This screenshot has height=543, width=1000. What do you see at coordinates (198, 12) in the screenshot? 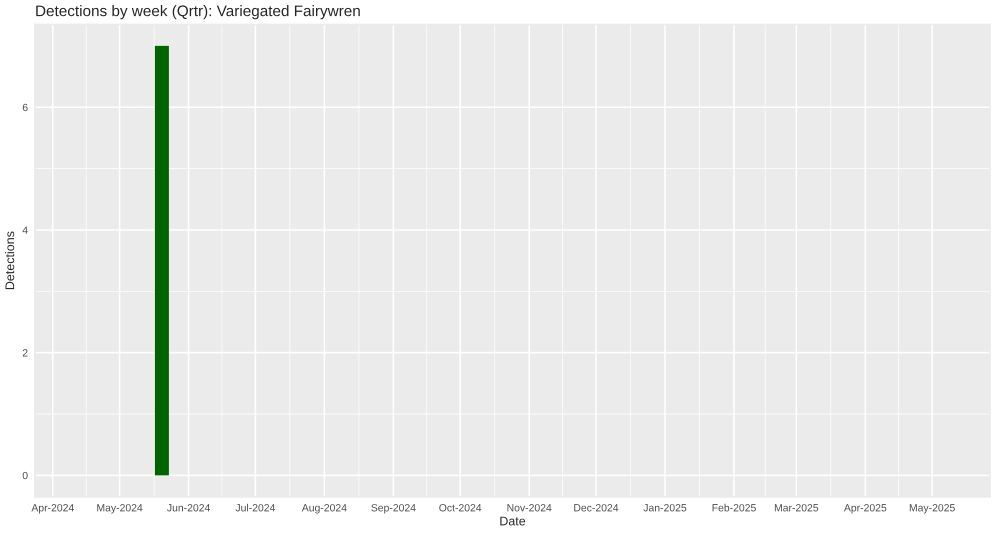
I see `chart-title: Detections by week (Qrtr): Variegated Fairywren` at bounding box center [198, 12].